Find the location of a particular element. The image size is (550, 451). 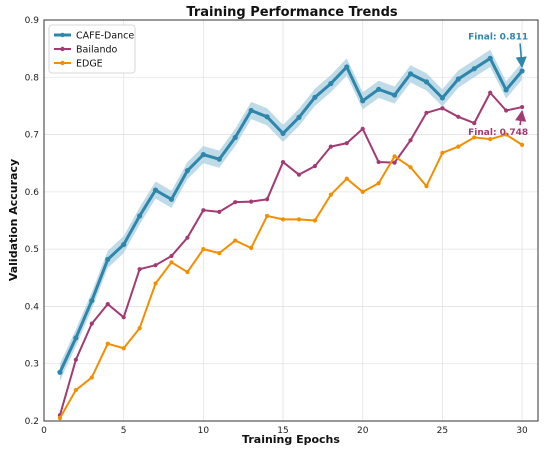

cafe-dance-legend-marker is located at coordinates (62, 35).